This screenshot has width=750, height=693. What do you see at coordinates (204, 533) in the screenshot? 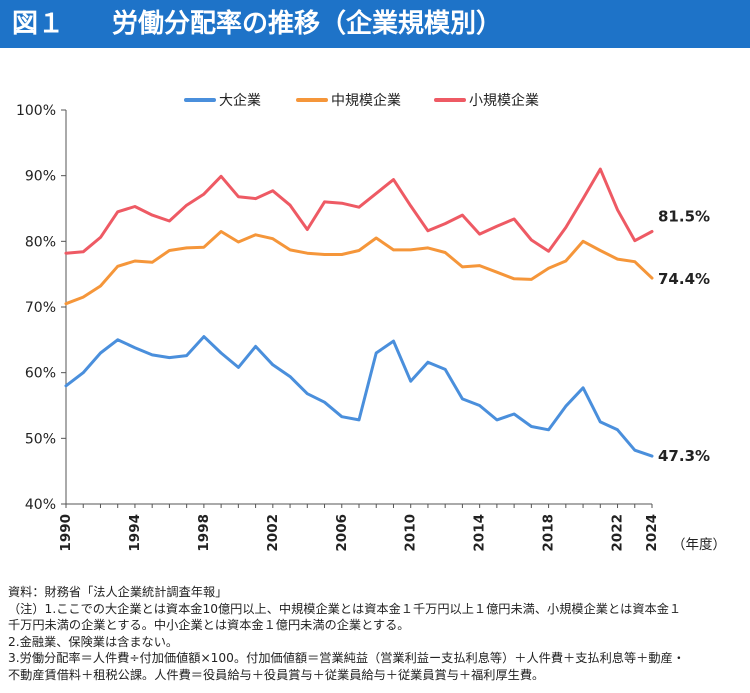
I see `x-tick-label: 1998` at bounding box center [204, 533].